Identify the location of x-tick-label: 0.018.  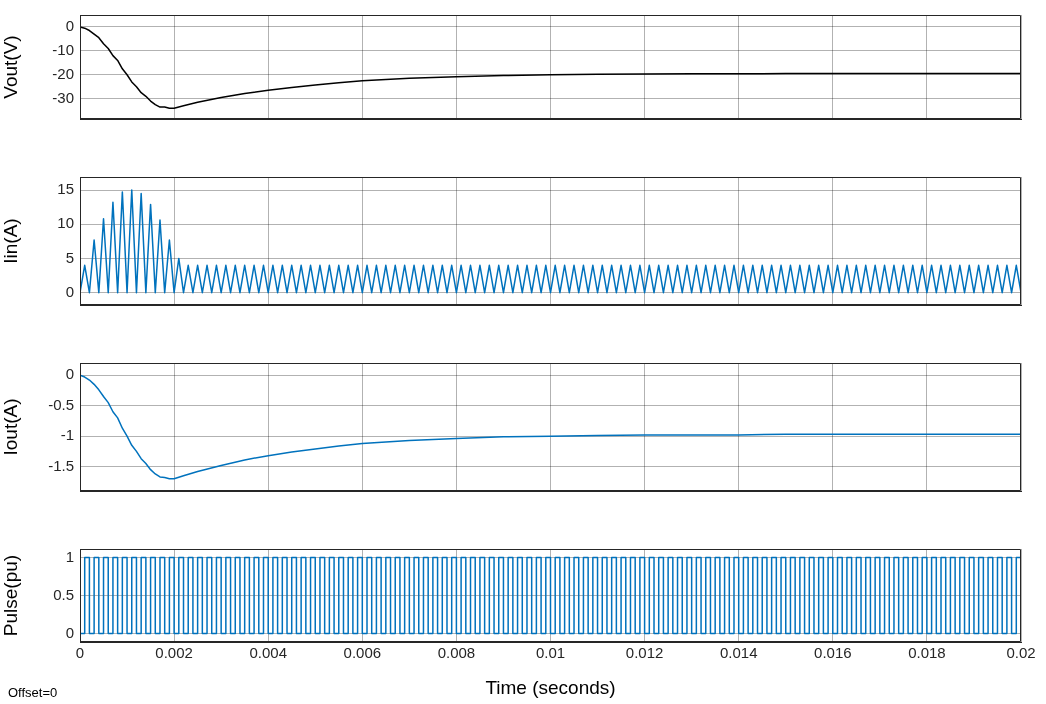
(927, 653).